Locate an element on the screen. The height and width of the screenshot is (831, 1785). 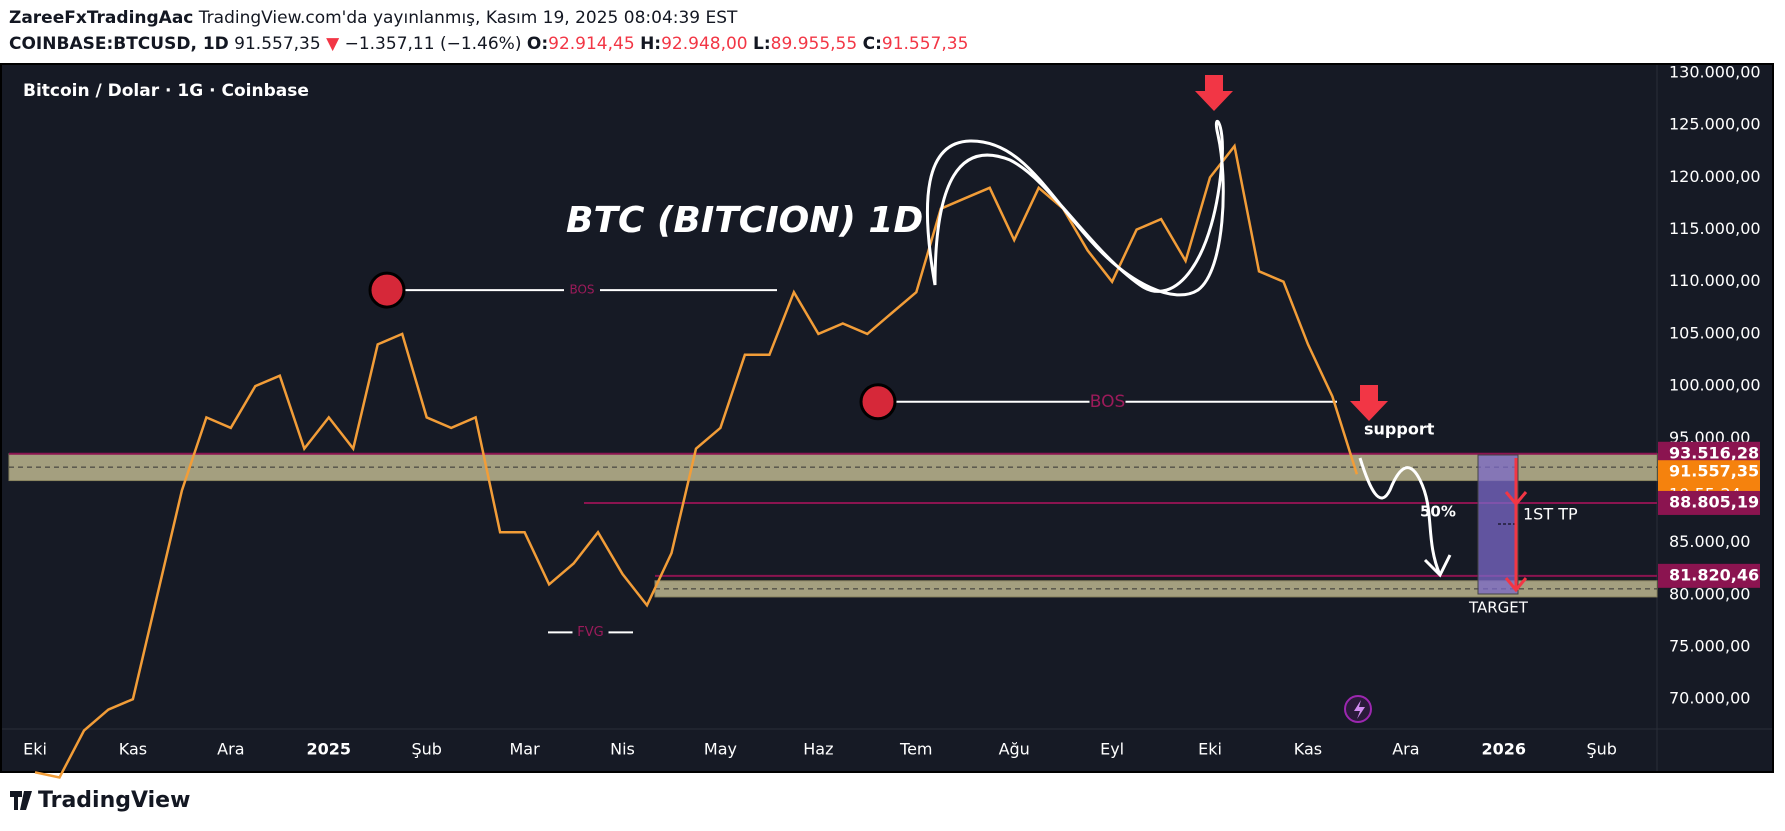
target-box is located at coordinates (1498, 524).